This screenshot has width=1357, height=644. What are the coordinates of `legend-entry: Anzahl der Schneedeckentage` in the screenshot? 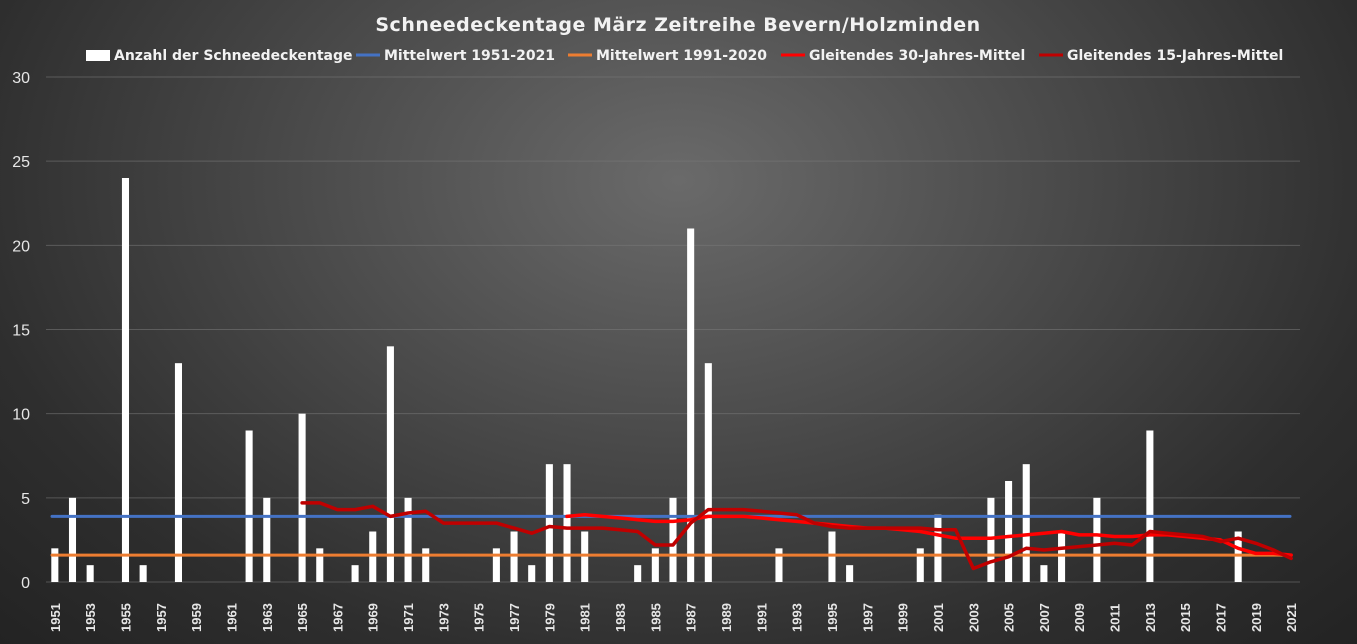 It's located at (219, 56).